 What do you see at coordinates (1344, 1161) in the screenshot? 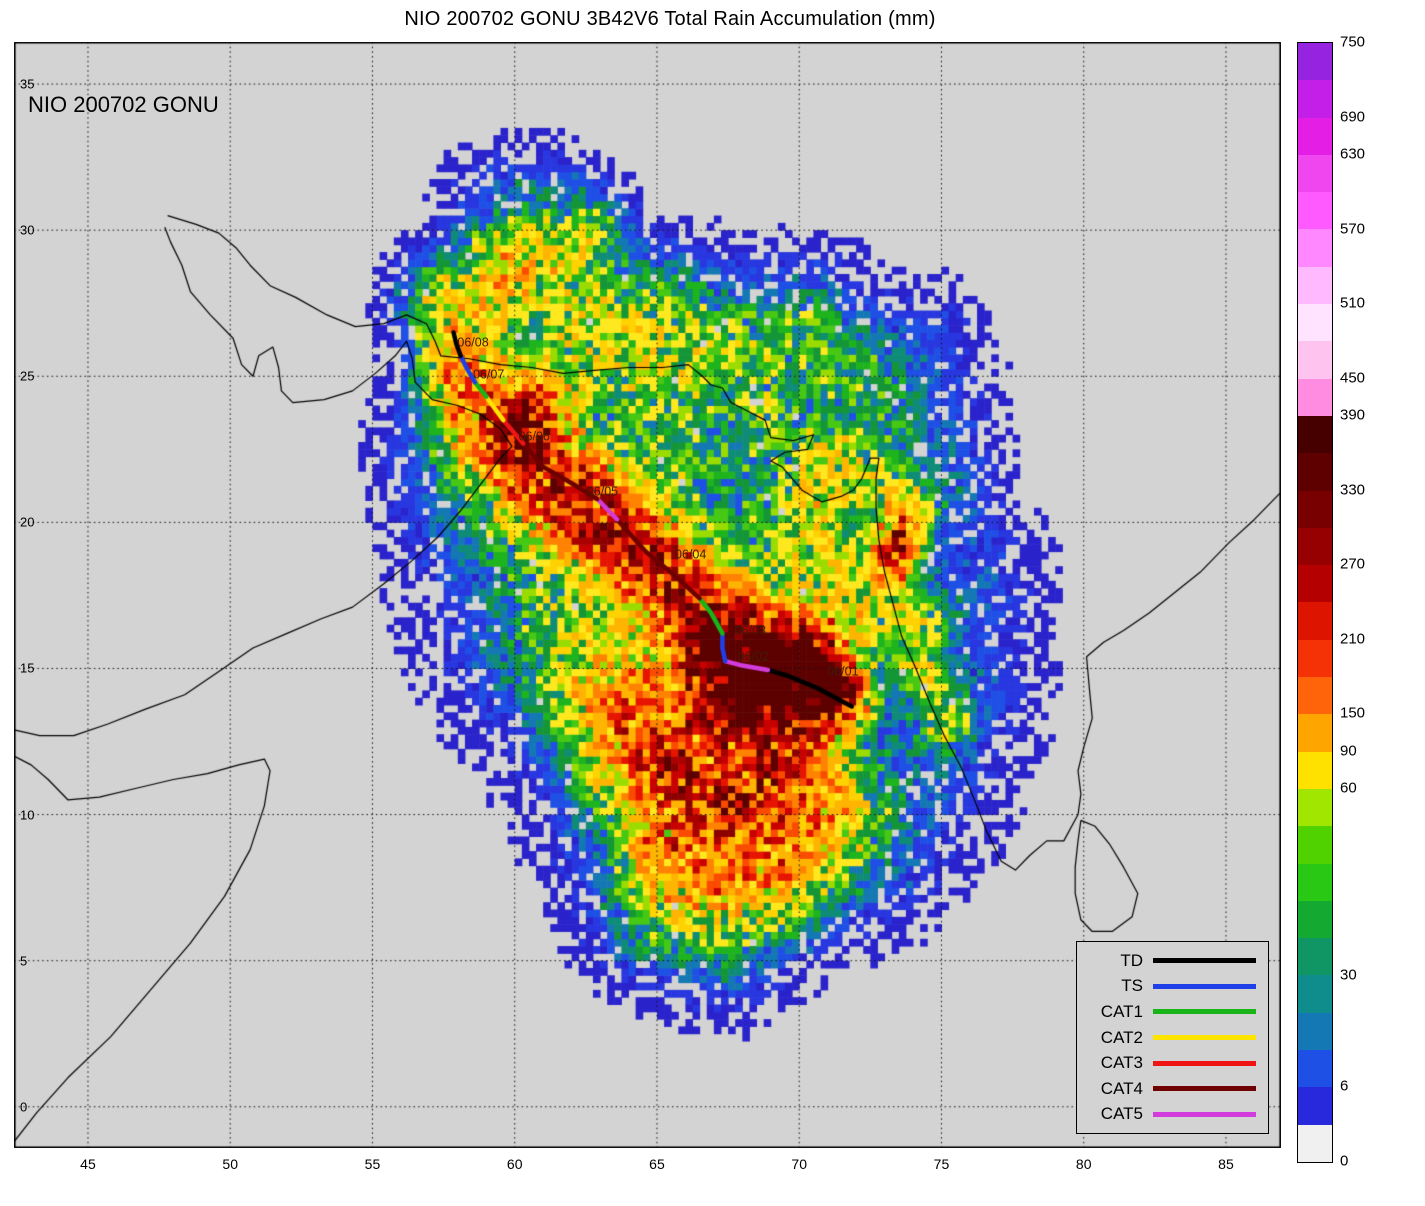
I see `colorbar-label-0: 0` at bounding box center [1344, 1161].